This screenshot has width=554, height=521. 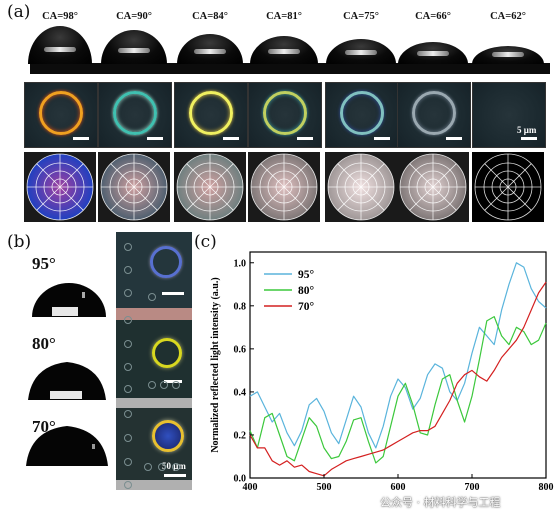 I want to click on droplet-profile, so click(x=60, y=45).